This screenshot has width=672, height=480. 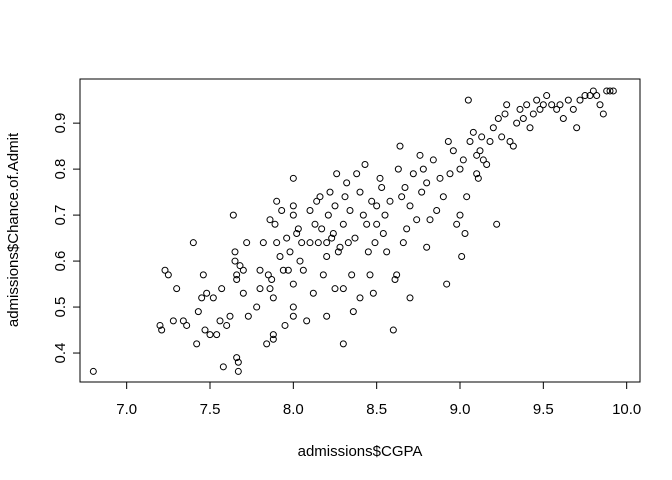 I want to click on y-tick-label: 0.7, so click(x=60, y=215).